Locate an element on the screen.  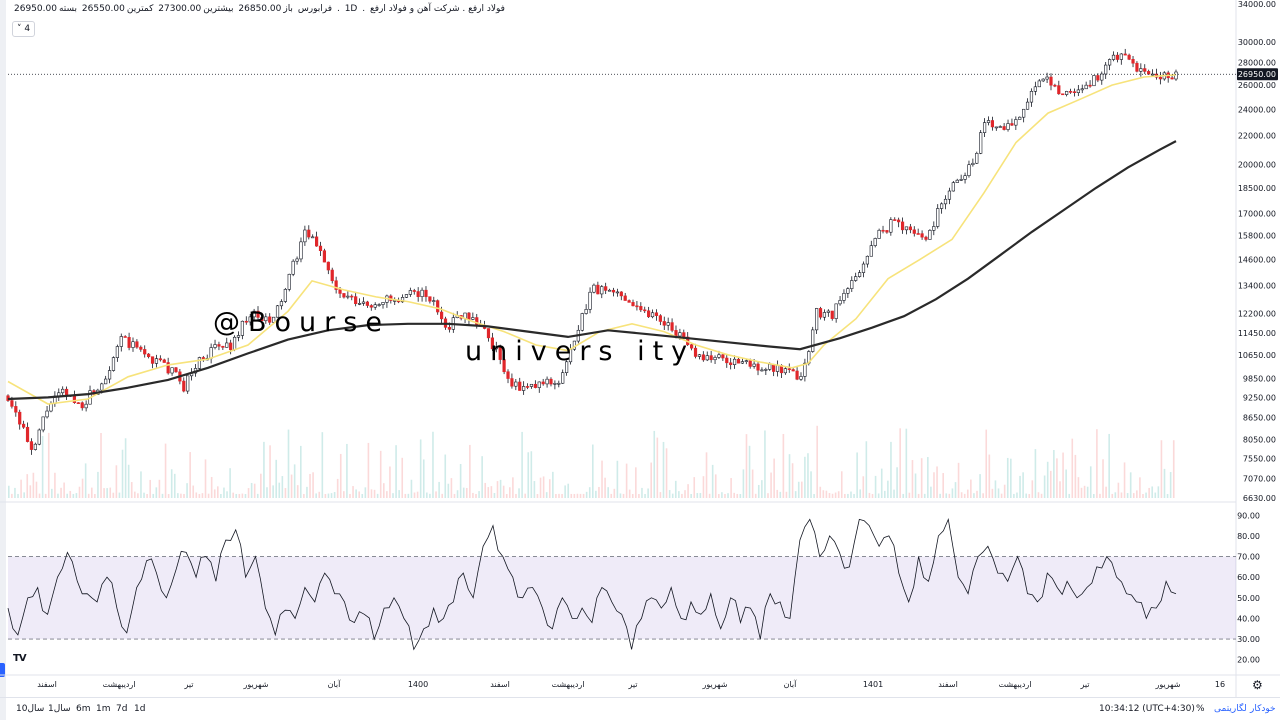
tradingview-logo-icon: TV is located at coordinates (20, 658).